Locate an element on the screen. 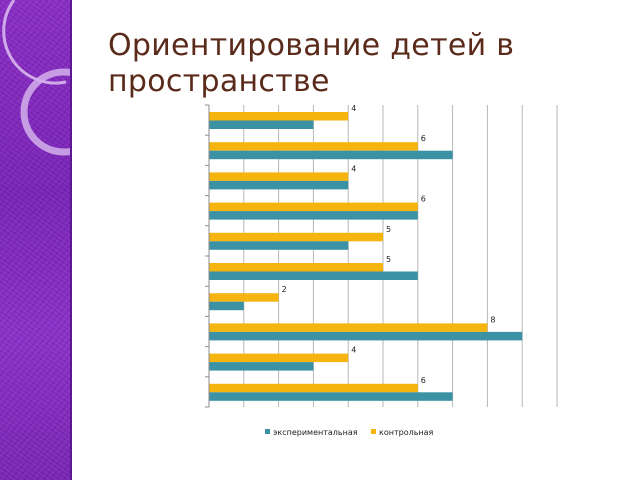 This screenshot has height=485, width=640. data-label-control-3: 4 is located at coordinates (353, 168).